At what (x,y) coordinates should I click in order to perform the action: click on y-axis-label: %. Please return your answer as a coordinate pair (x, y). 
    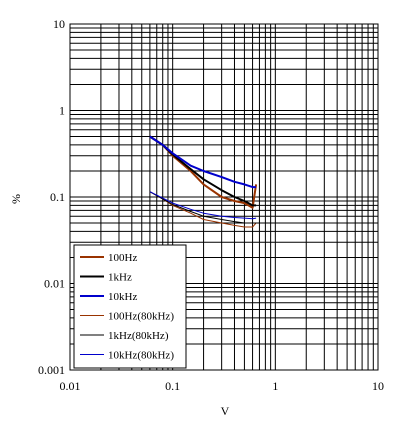
    Looking at the image, I should click on (16, 199).